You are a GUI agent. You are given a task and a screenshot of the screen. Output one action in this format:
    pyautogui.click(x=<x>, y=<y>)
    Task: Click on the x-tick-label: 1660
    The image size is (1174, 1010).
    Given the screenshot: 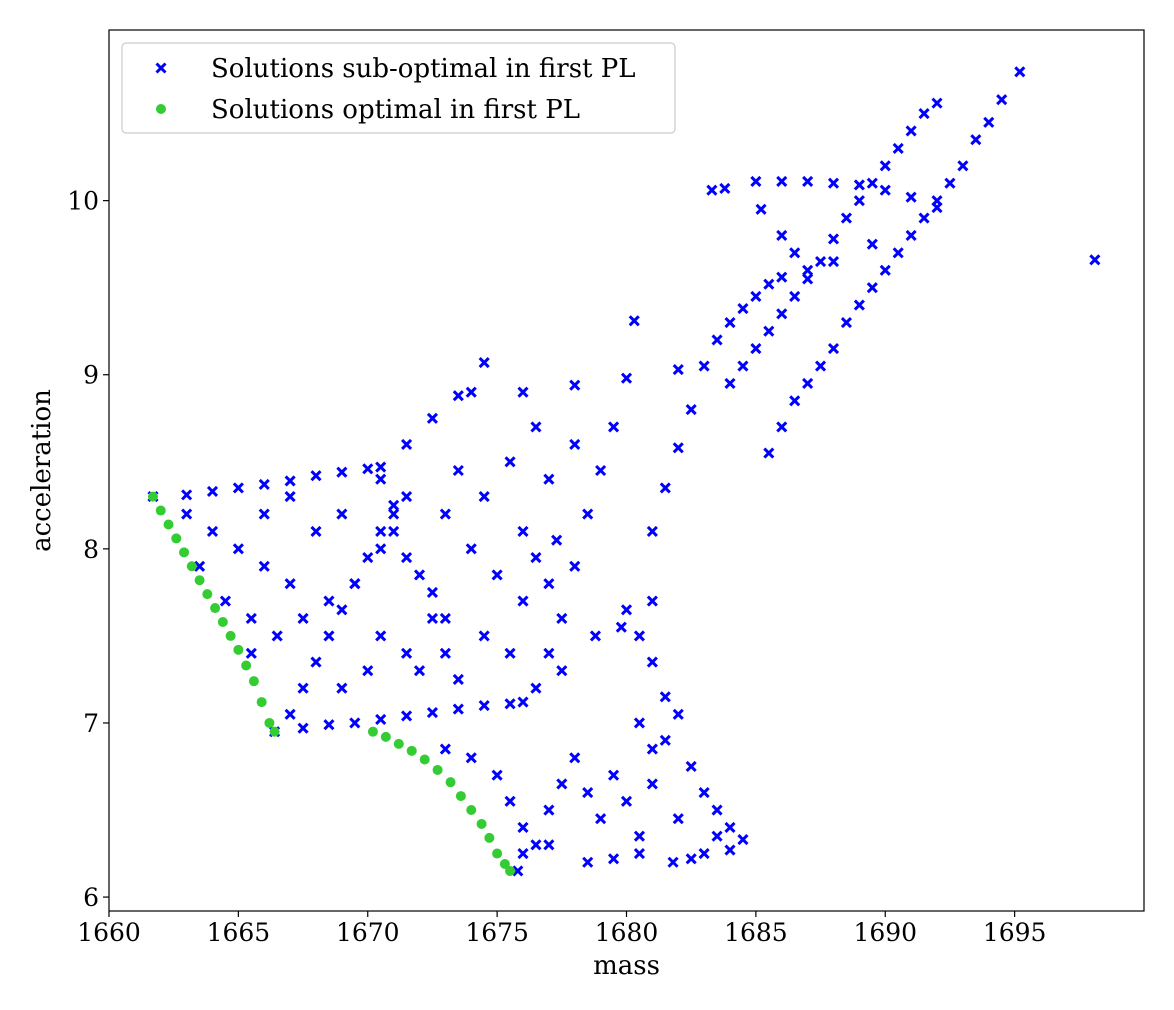 What is the action you would take?
    pyautogui.click(x=109, y=932)
    